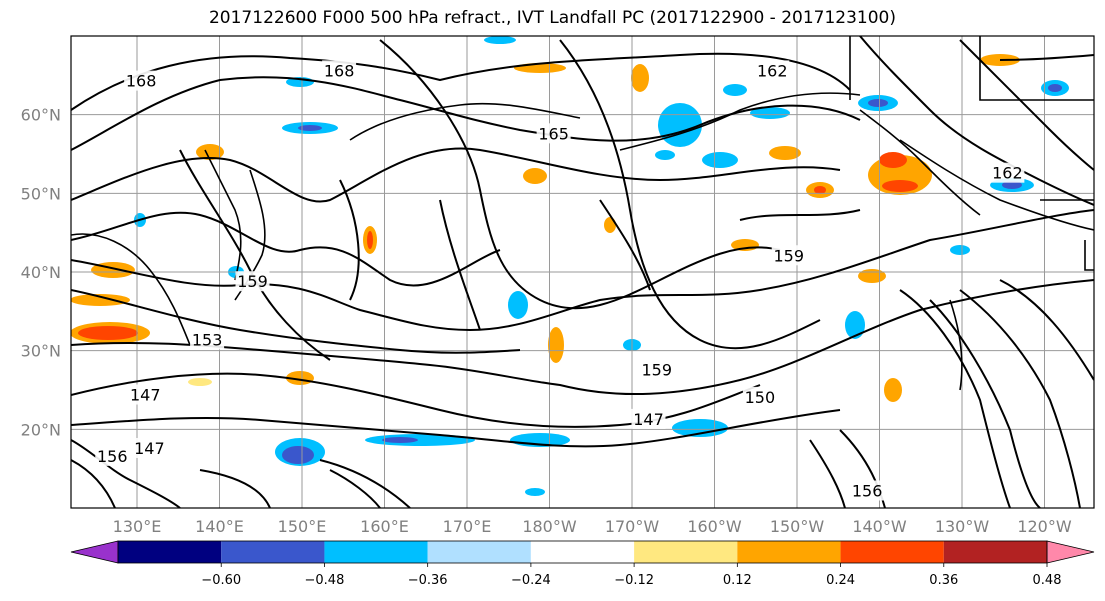  What do you see at coordinates (384, 526) in the screenshot?
I see `lon-tick-label: 160°E` at bounding box center [384, 526].